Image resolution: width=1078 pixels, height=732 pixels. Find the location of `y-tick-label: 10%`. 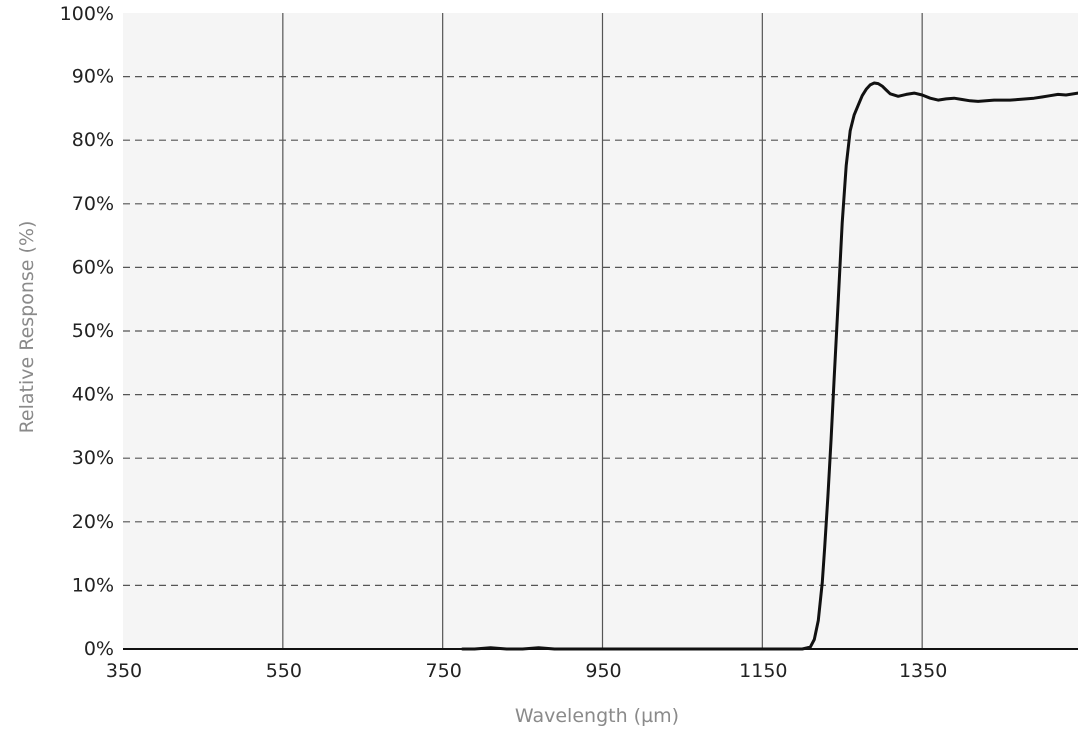

y-tick-label: 10% is located at coordinates (93, 585).